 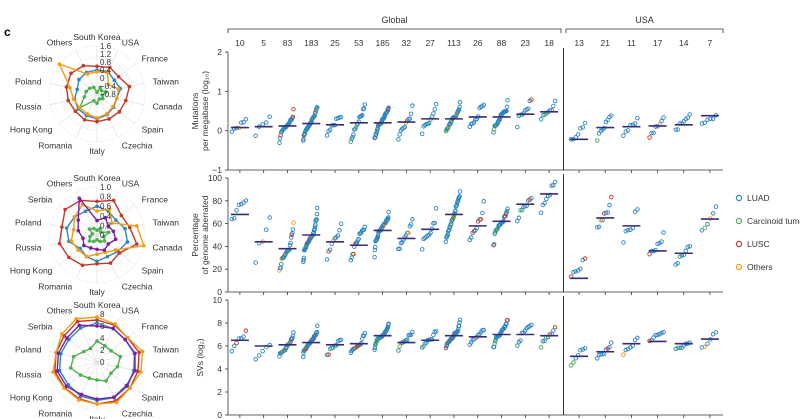 What do you see at coordinates (166, 81) in the screenshot?
I see `radar-axis-label: Taiwan` at bounding box center [166, 81].